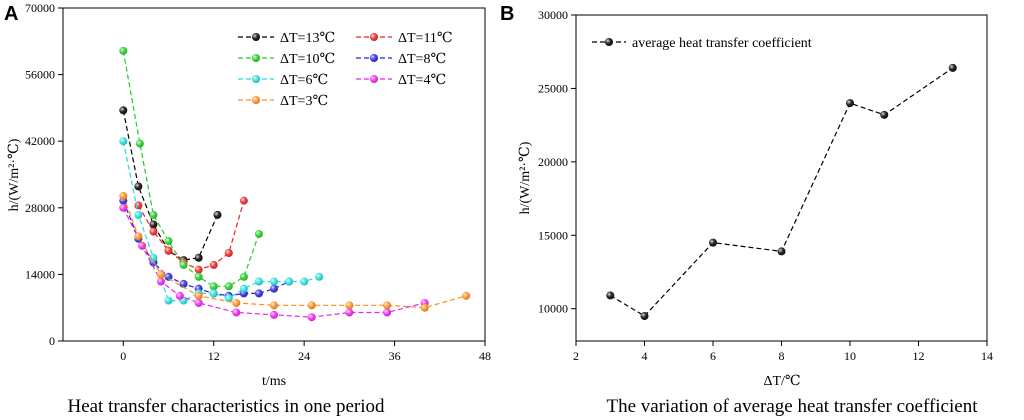  I want to click on chart-a-legend-label-t-6: ΔT=6℃, so click(304, 80).